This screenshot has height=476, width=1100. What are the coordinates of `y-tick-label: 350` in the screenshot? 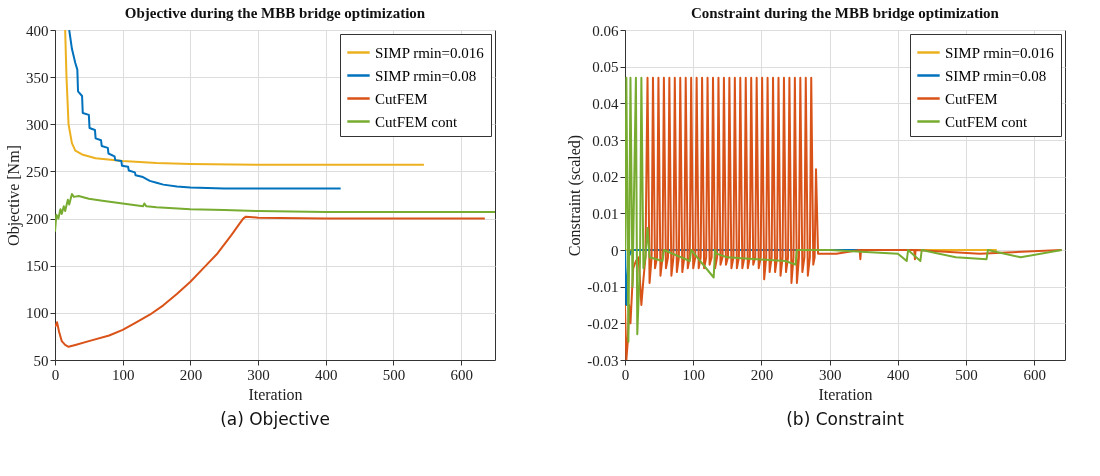 It's located at (37, 77).